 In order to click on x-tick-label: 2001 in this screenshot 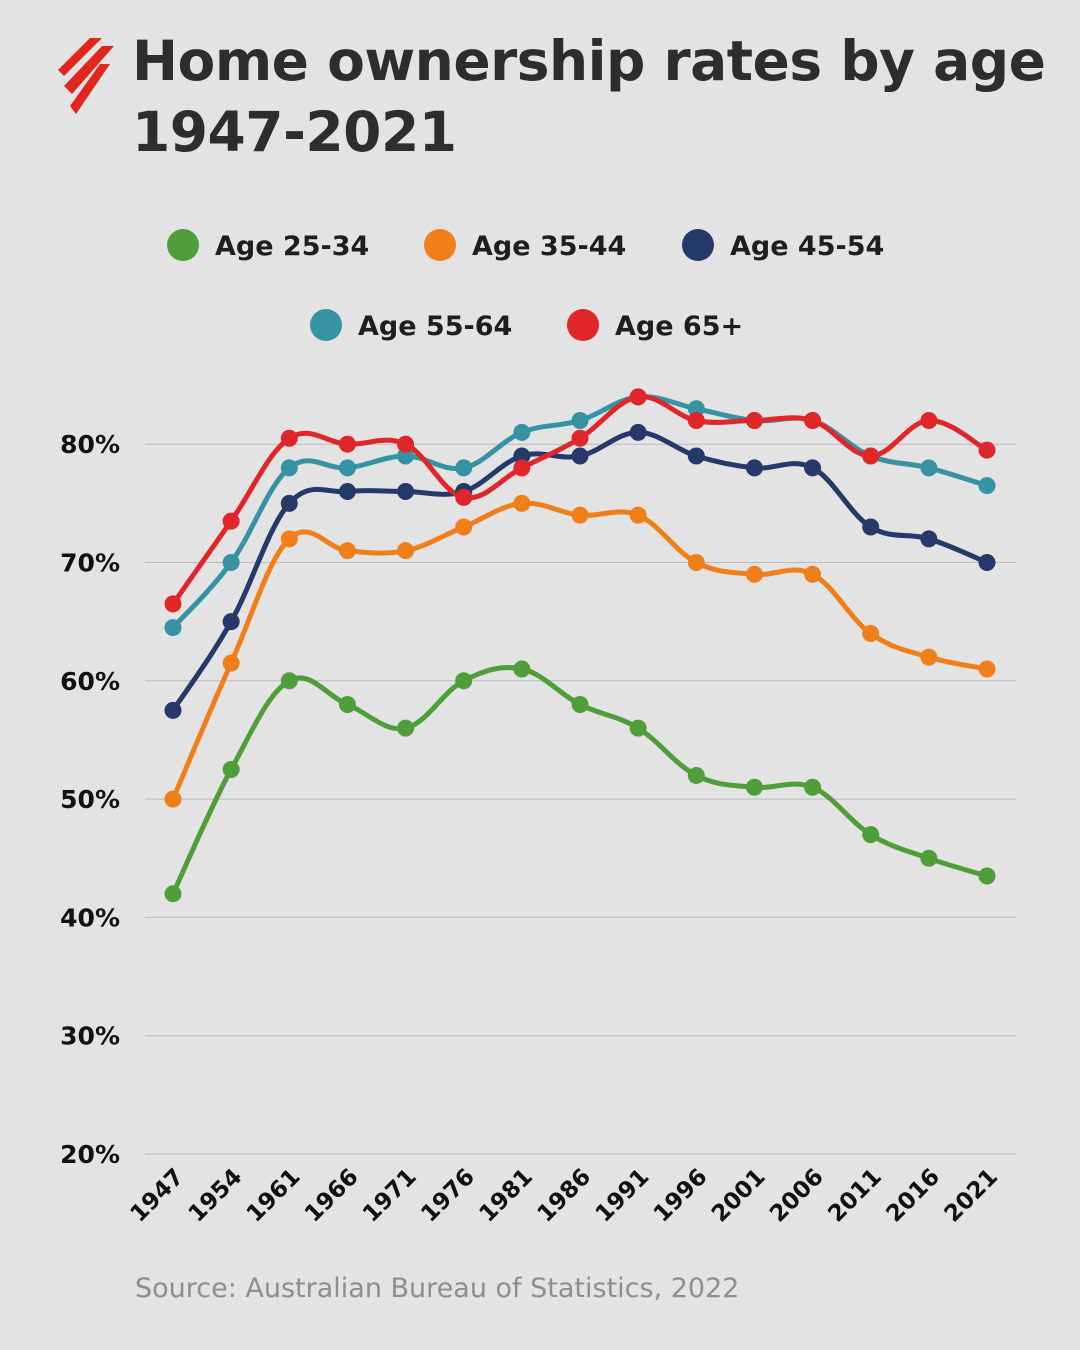, I will do `click(739, 1196)`.